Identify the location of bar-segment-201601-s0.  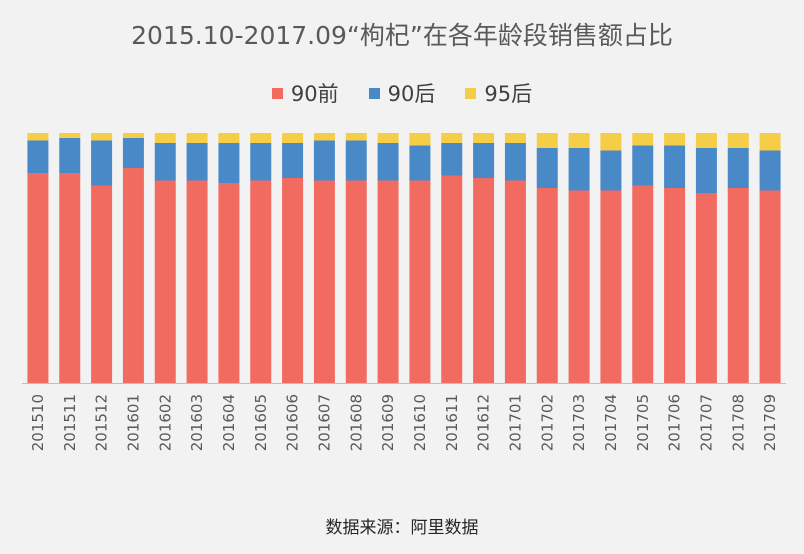
(133, 275).